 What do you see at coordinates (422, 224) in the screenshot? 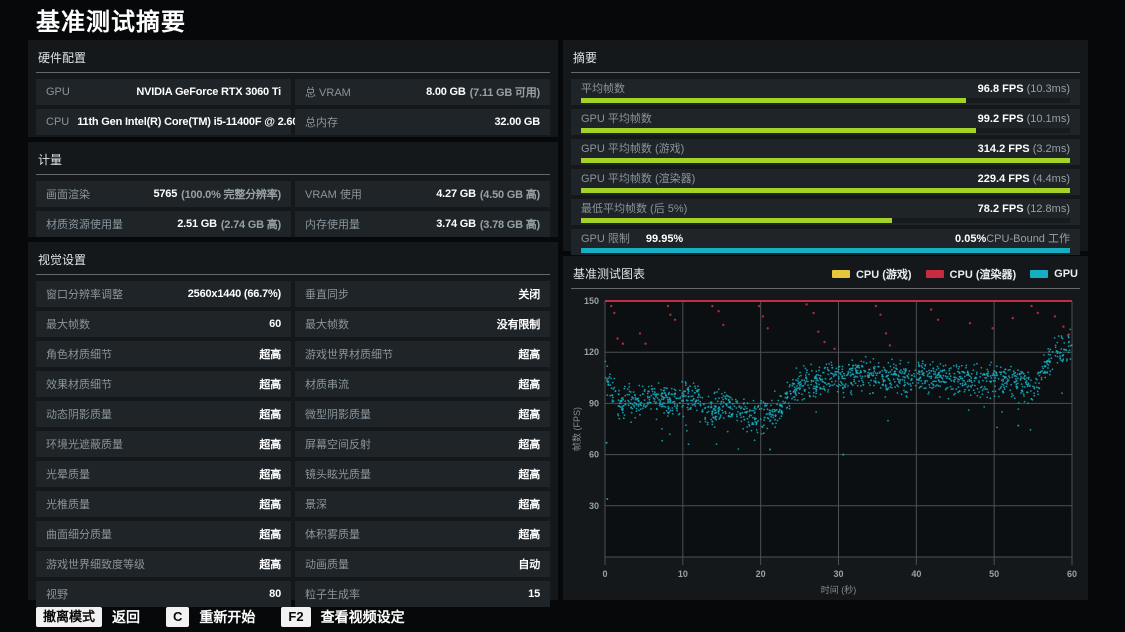
I see `metric-cell-right: 内存使用量 3.74 GB (3.78 GB 高)` at bounding box center [422, 224].